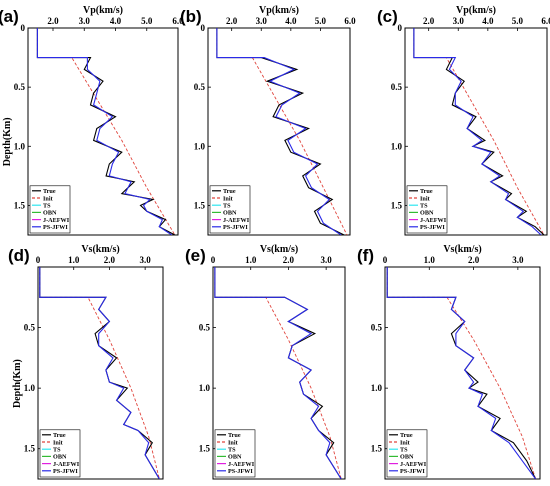  I want to click on panel-label: (b), so click(191, 16).